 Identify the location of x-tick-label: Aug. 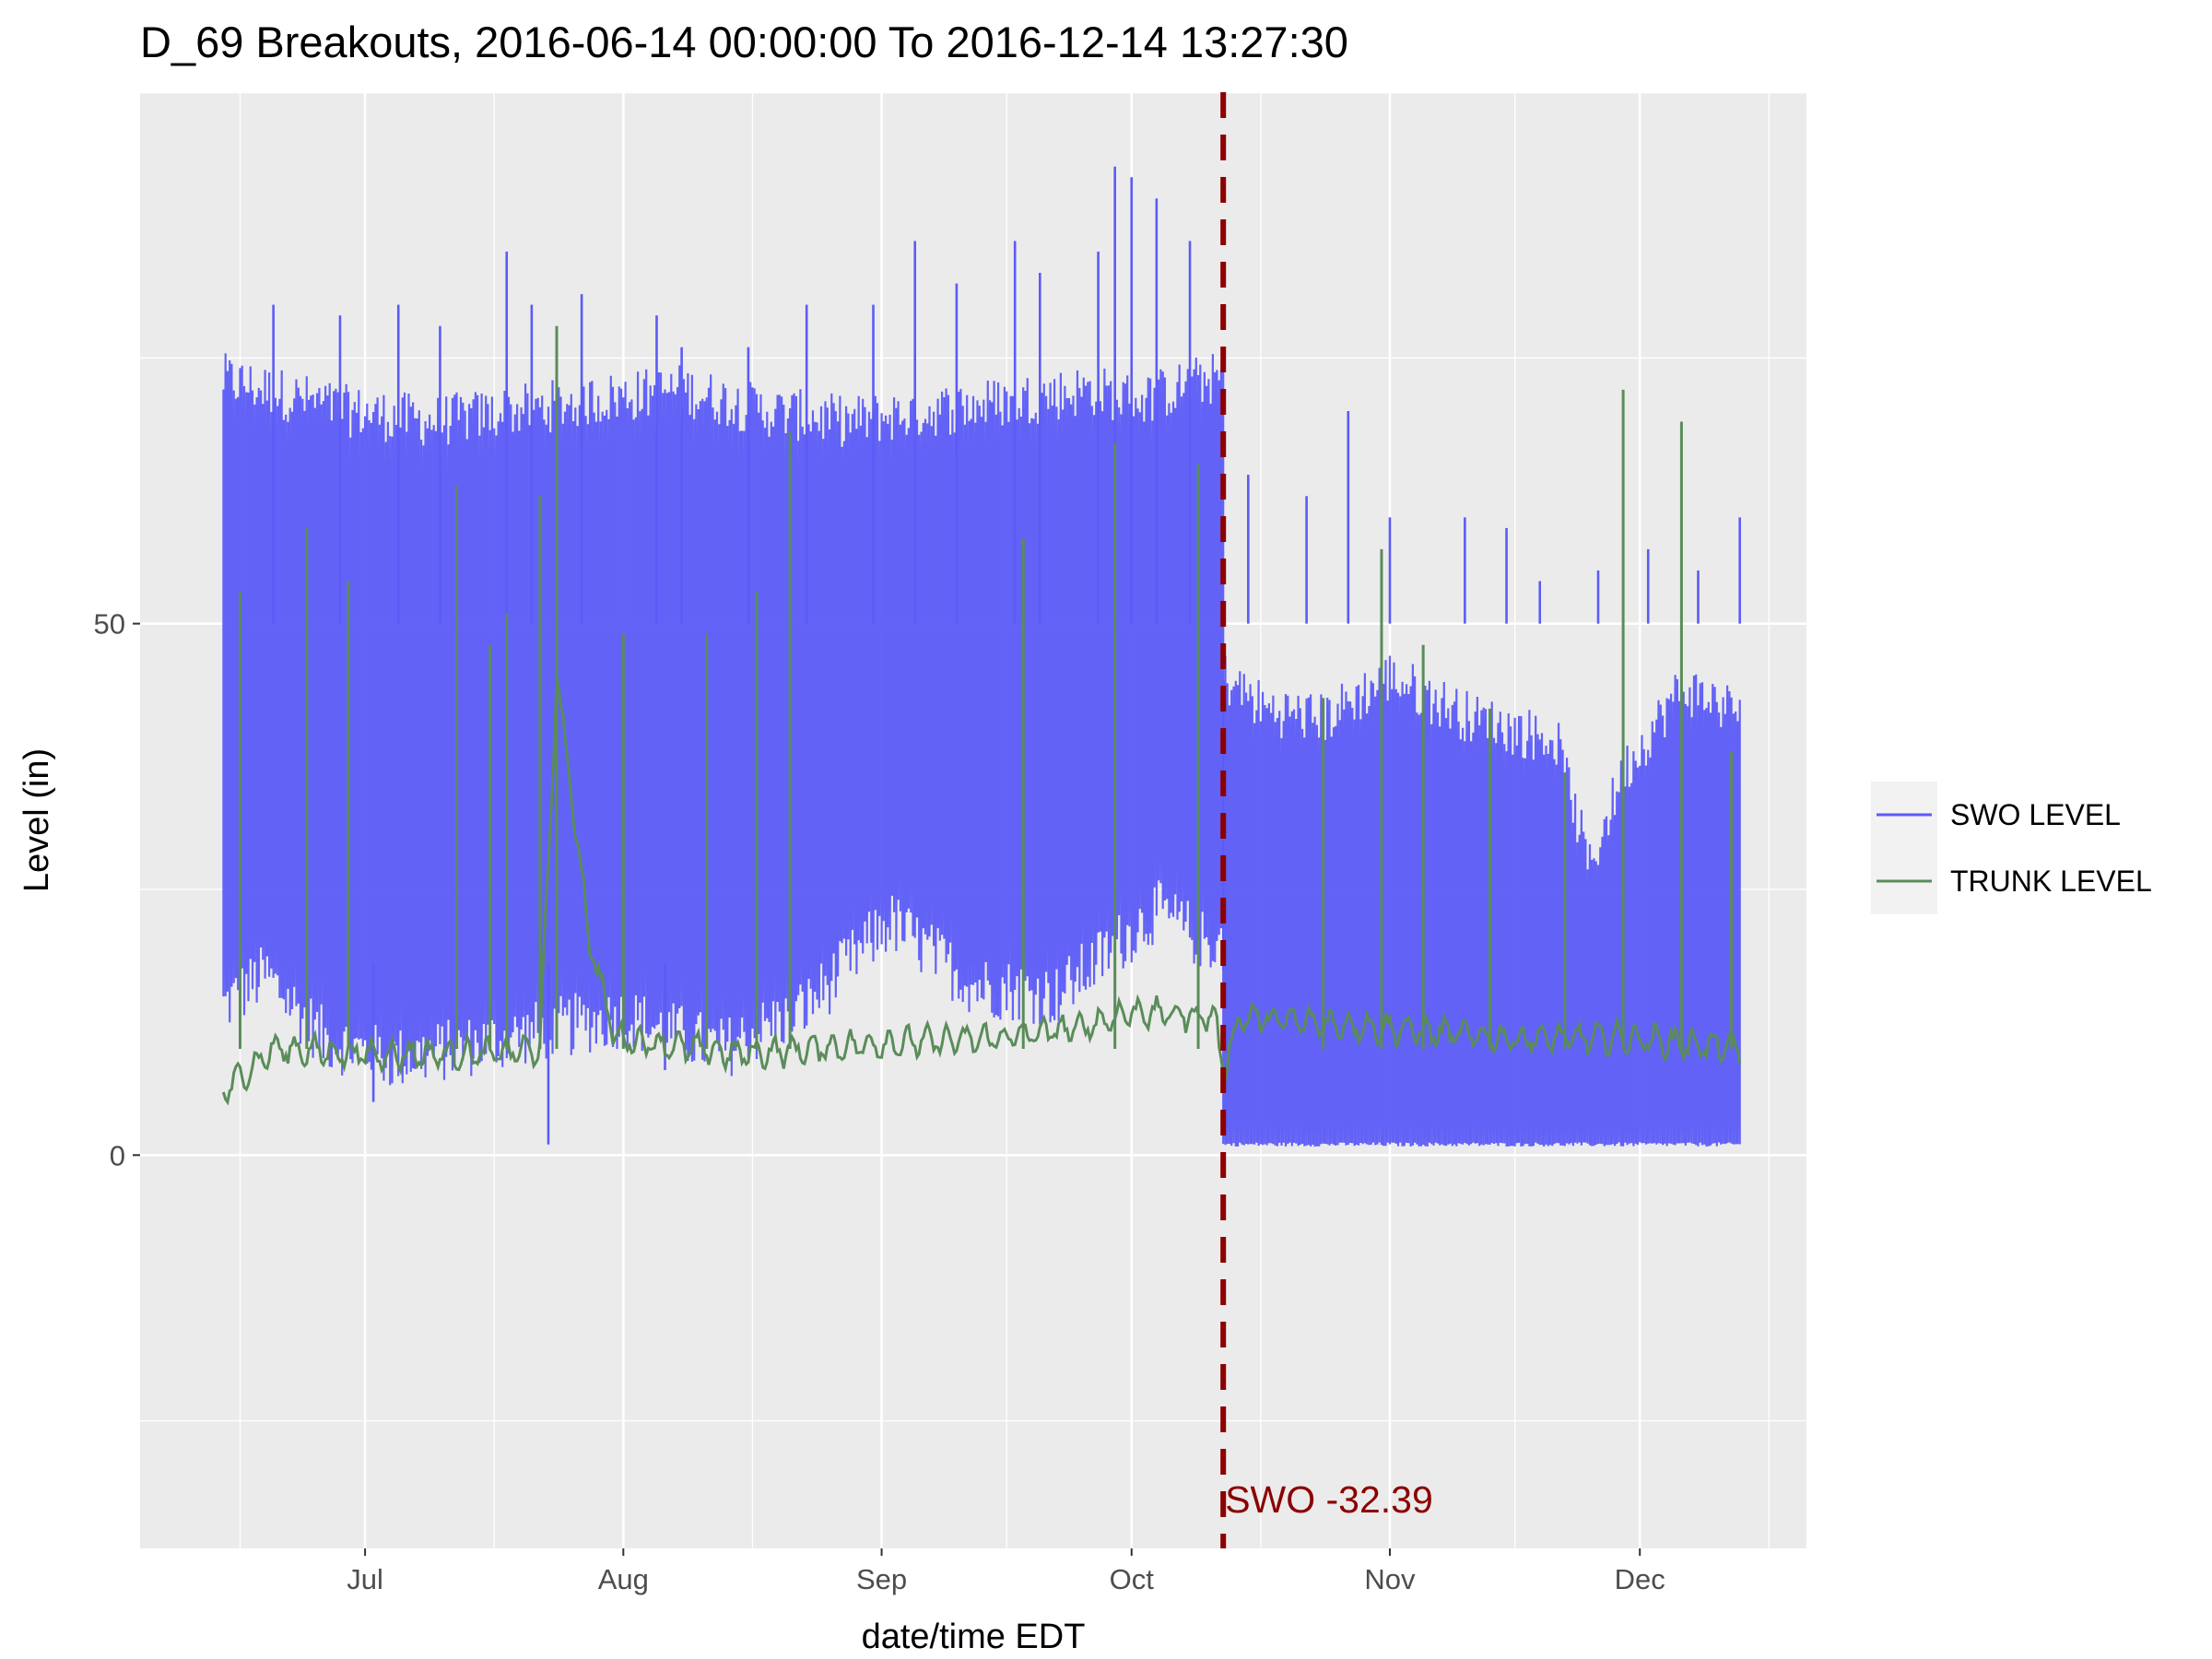
(623, 1579).